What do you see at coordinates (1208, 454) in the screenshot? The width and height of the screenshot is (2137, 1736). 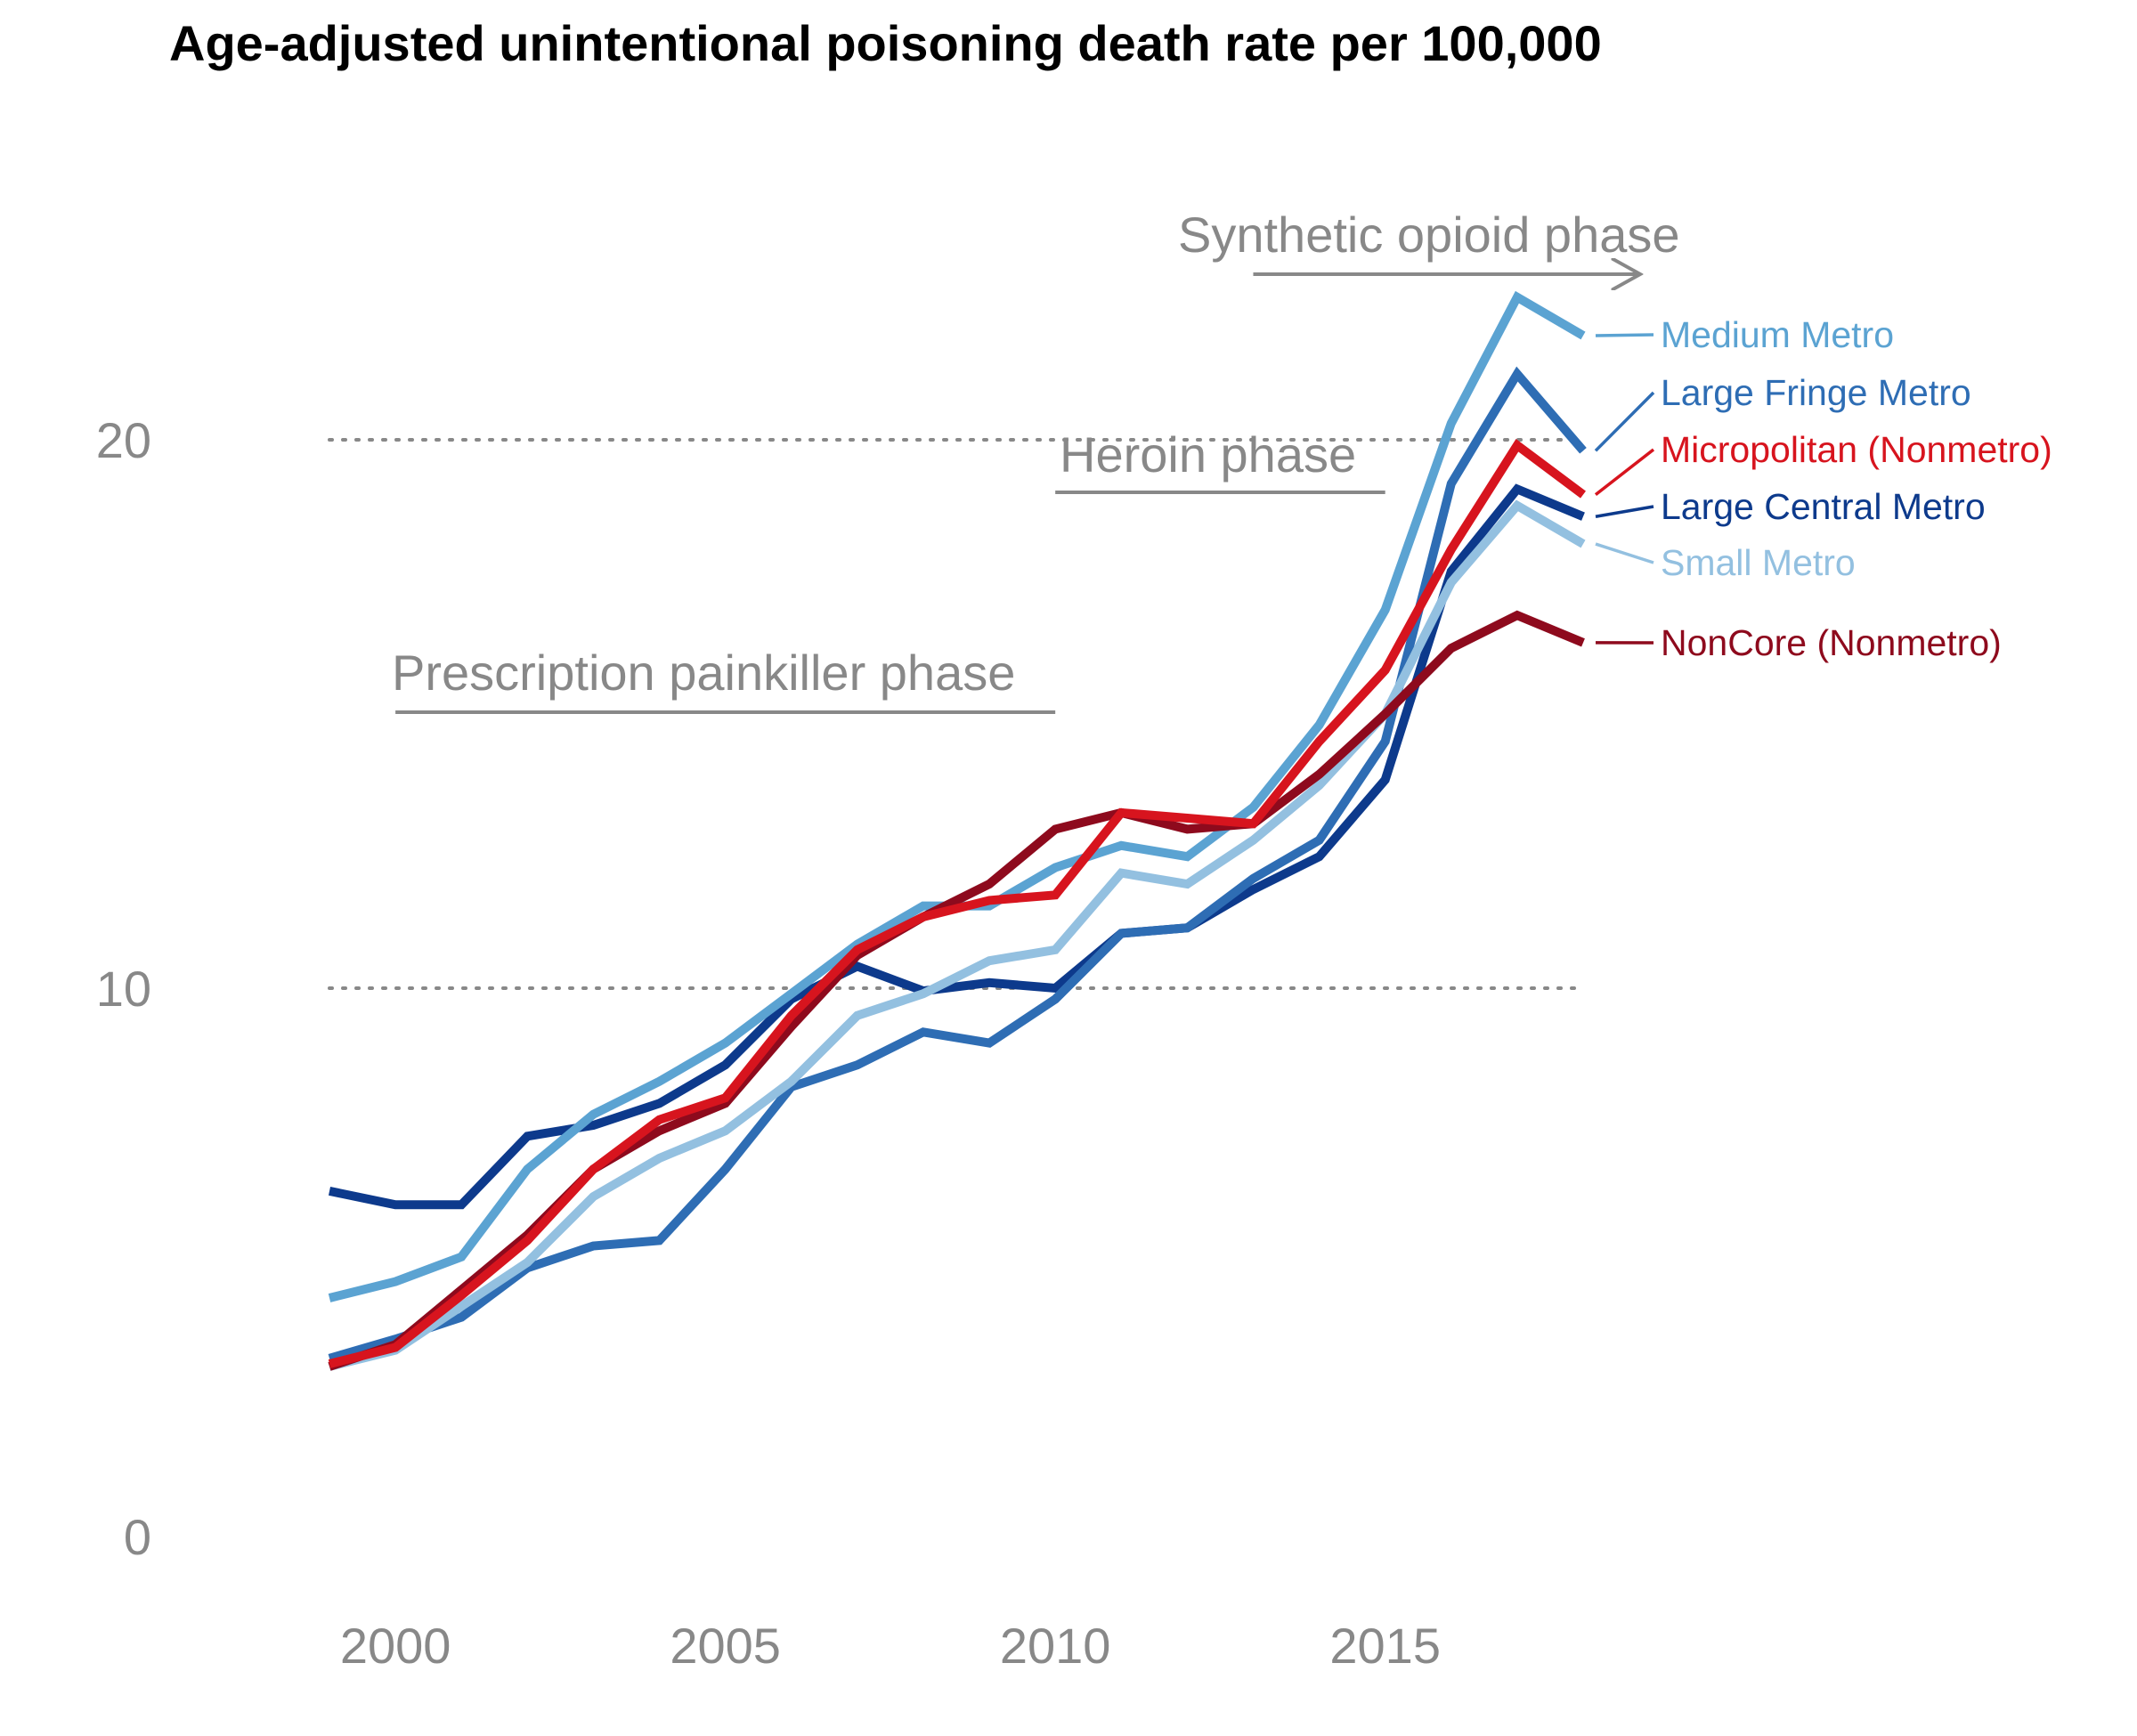 I see `annotation-label-heroin: Heroin phase` at bounding box center [1208, 454].